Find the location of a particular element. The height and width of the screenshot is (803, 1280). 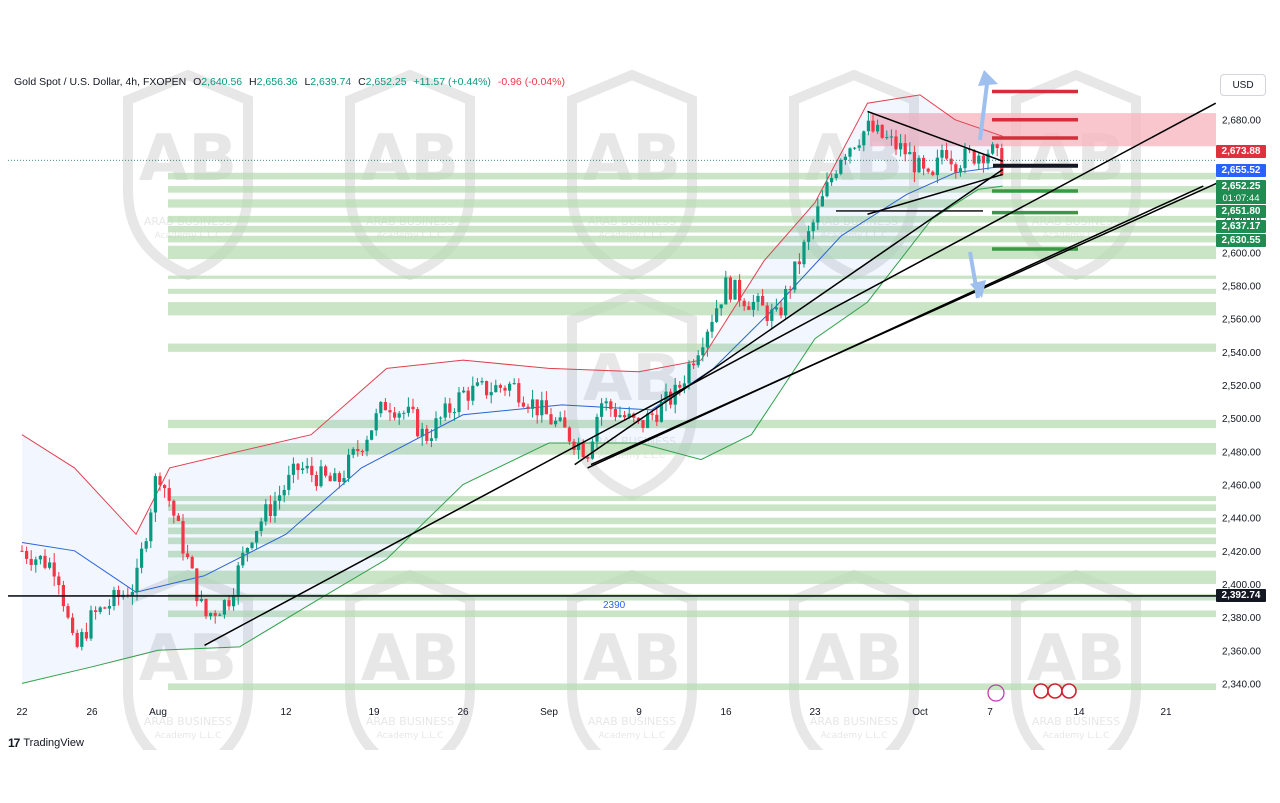

currency-button: USD is located at coordinates (1243, 85).